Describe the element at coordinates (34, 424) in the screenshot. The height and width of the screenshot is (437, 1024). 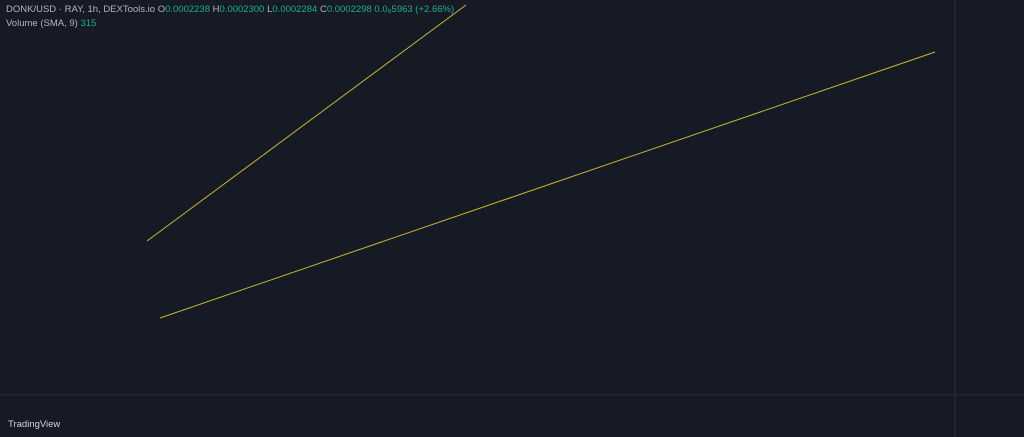
I see `brand: TradingView` at that location.